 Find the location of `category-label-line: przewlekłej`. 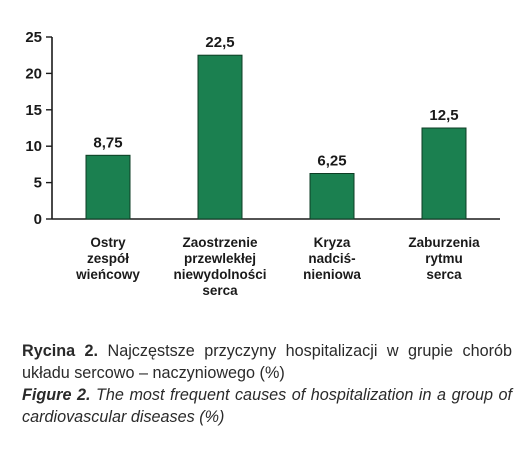

category-label-line: przewlekłej is located at coordinates (220, 258).